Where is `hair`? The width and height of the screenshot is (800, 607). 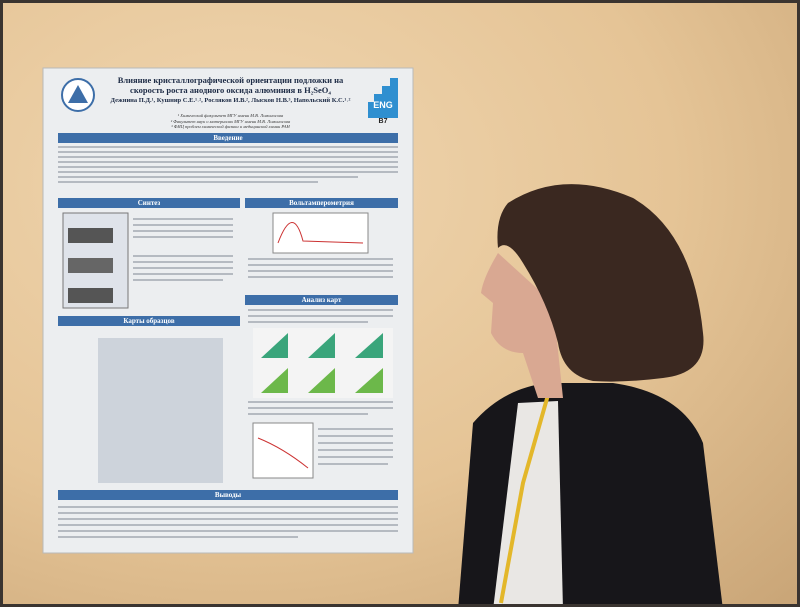
hair is located at coordinates (600, 283).